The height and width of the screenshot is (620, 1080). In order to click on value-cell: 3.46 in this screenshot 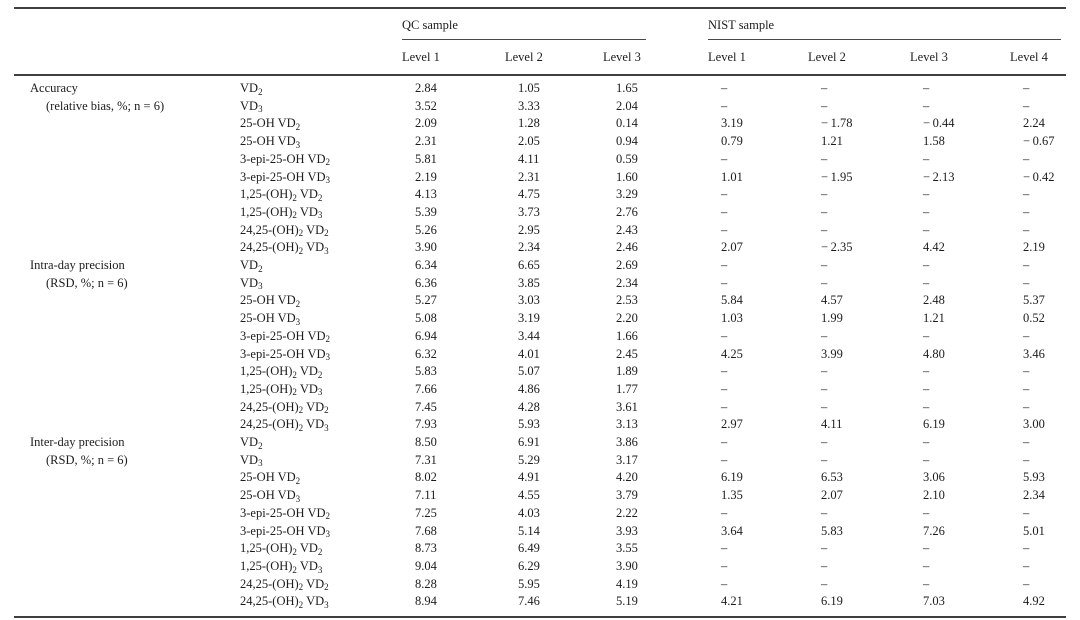, I will do `click(1034, 353)`.